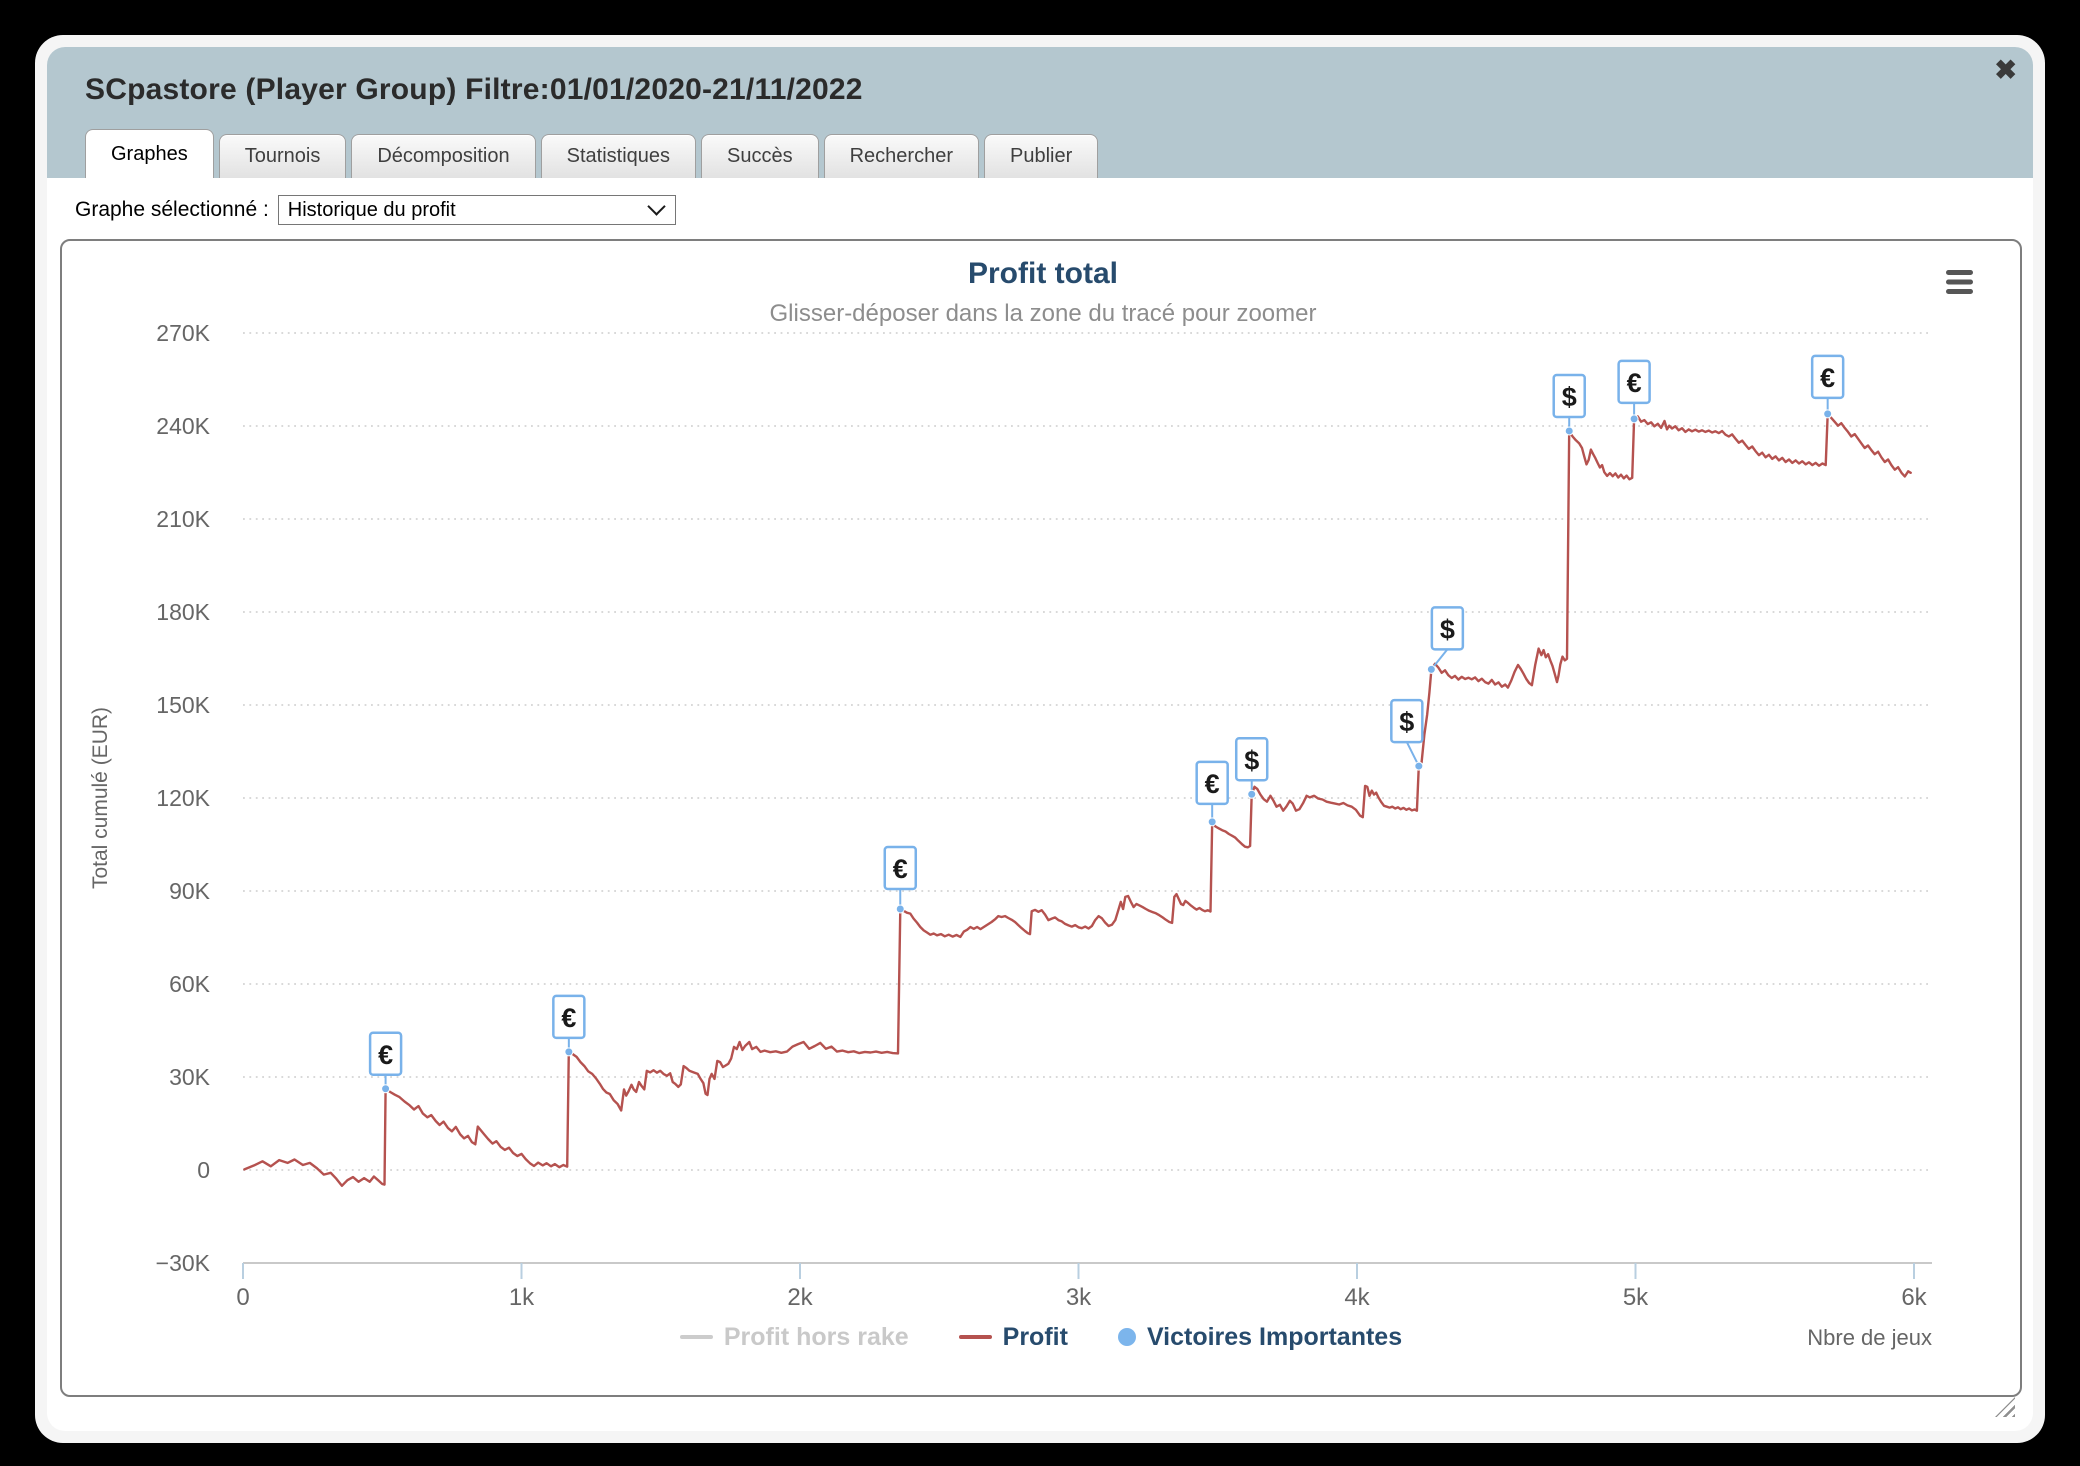 The width and height of the screenshot is (2080, 1466). What do you see at coordinates (1357, 1297) in the screenshot?
I see `x-axis-tick-label: 4k` at bounding box center [1357, 1297].